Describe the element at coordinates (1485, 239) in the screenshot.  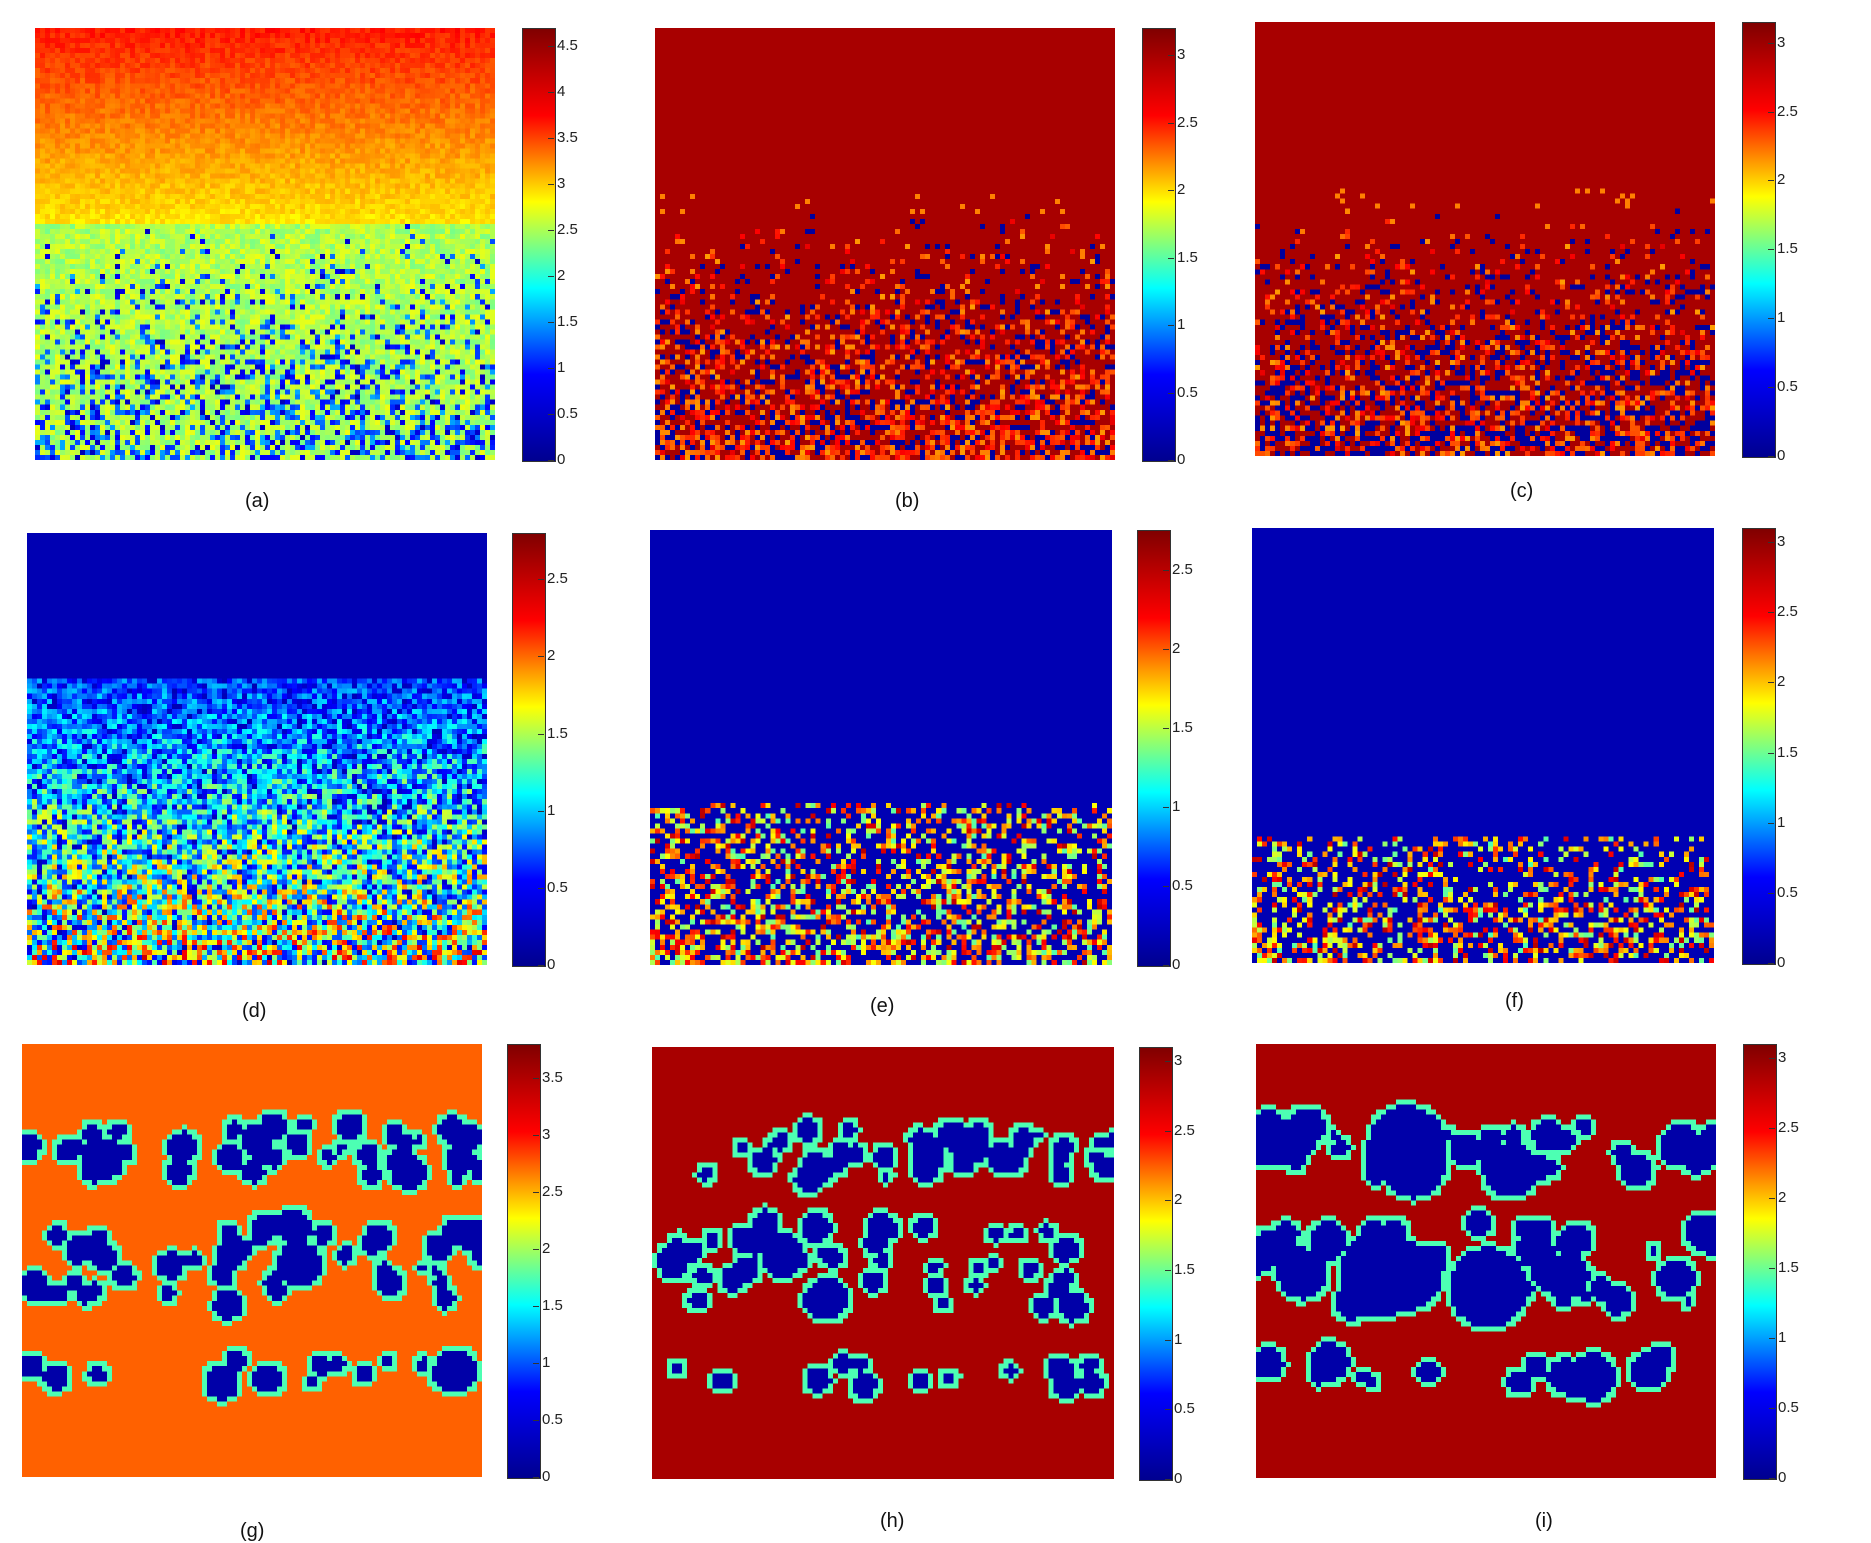
I see `heatmap-c` at that location.